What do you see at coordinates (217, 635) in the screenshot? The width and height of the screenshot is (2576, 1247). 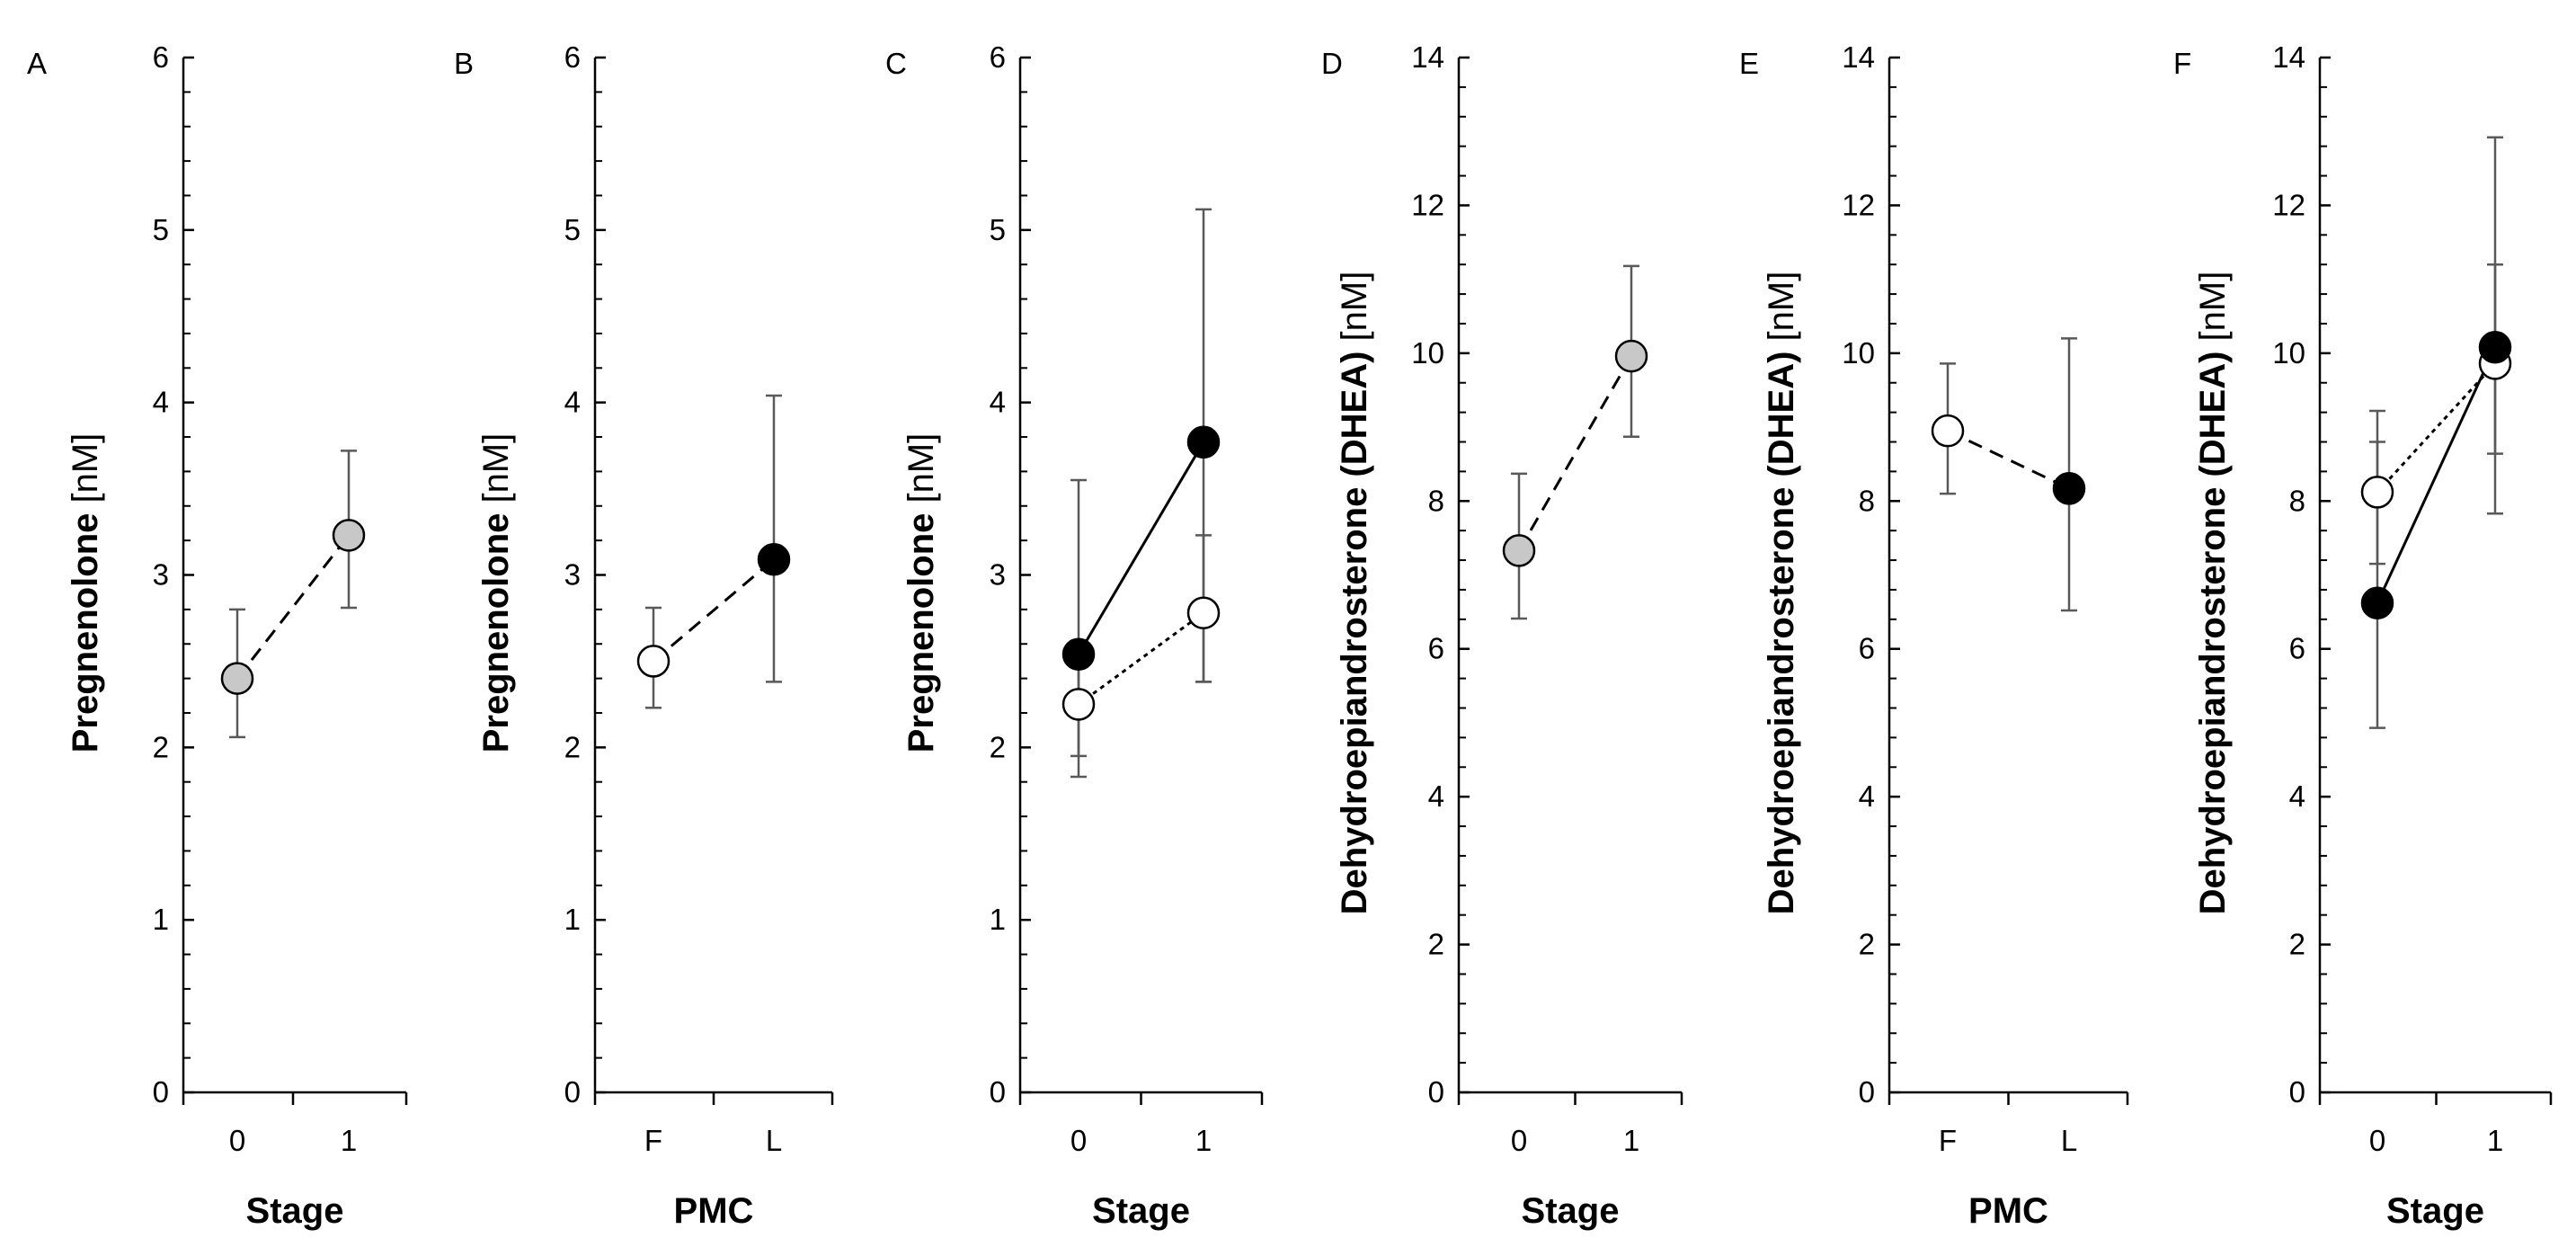 I see `chart-panel-a: A 0 1 2 3 4 5 6 0 1 Stage Pregnenolone [nM]` at bounding box center [217, 635].